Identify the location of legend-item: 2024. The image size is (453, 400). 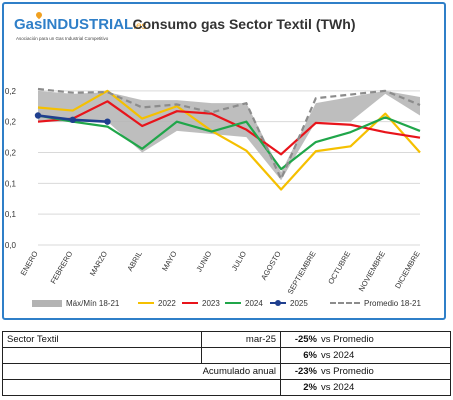
(244, 303).